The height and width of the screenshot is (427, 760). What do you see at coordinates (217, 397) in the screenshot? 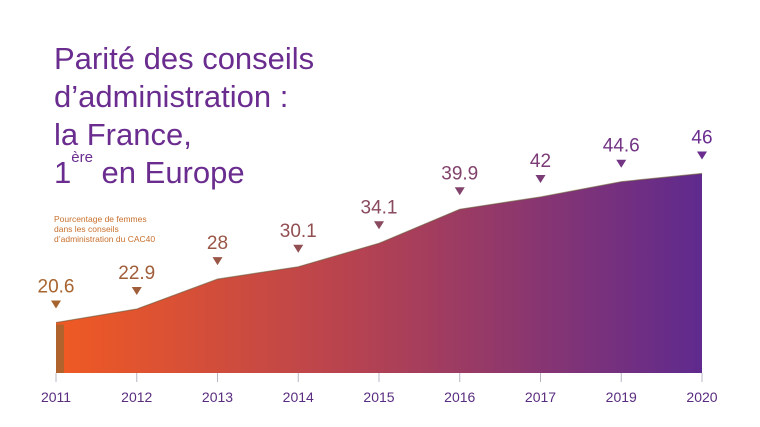
I see `x-tick-label-2013: 2013` at bounding box center [217, 397].